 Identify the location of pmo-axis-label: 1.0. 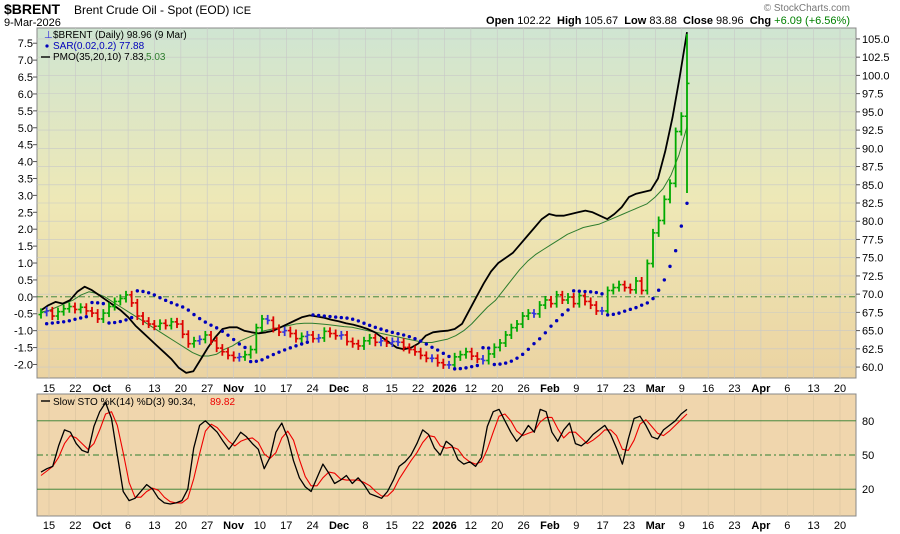
(25, 264).